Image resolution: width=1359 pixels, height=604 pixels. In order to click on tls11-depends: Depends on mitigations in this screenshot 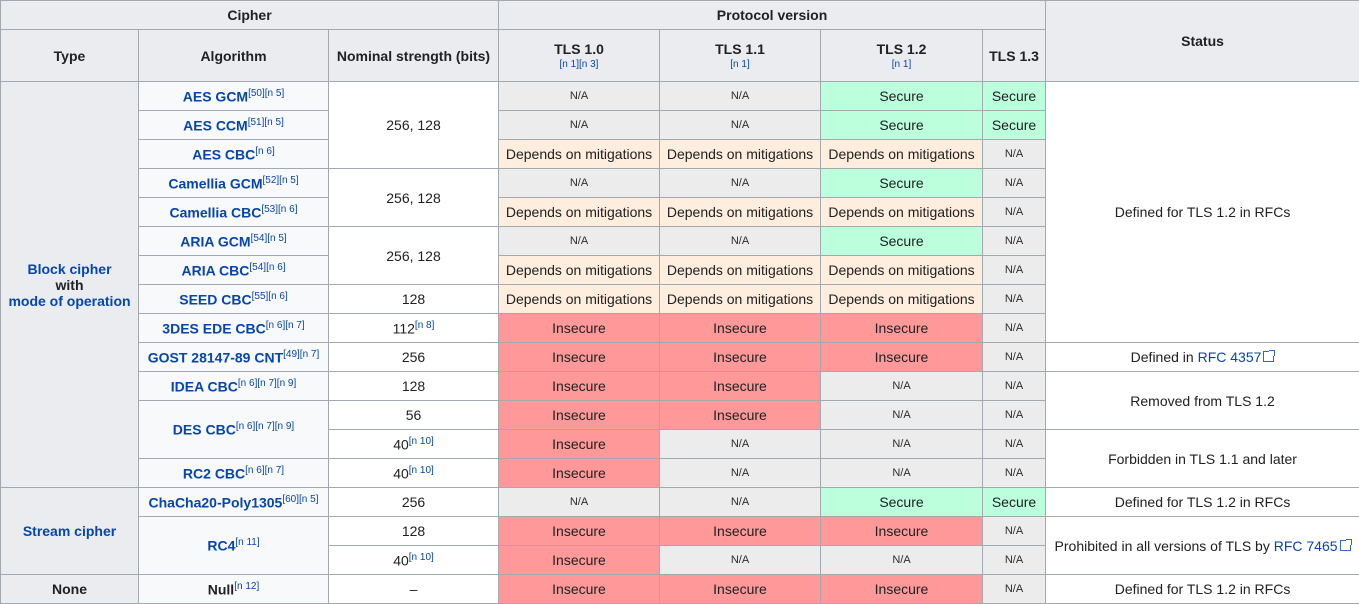, I will do `click(740, 212)`.